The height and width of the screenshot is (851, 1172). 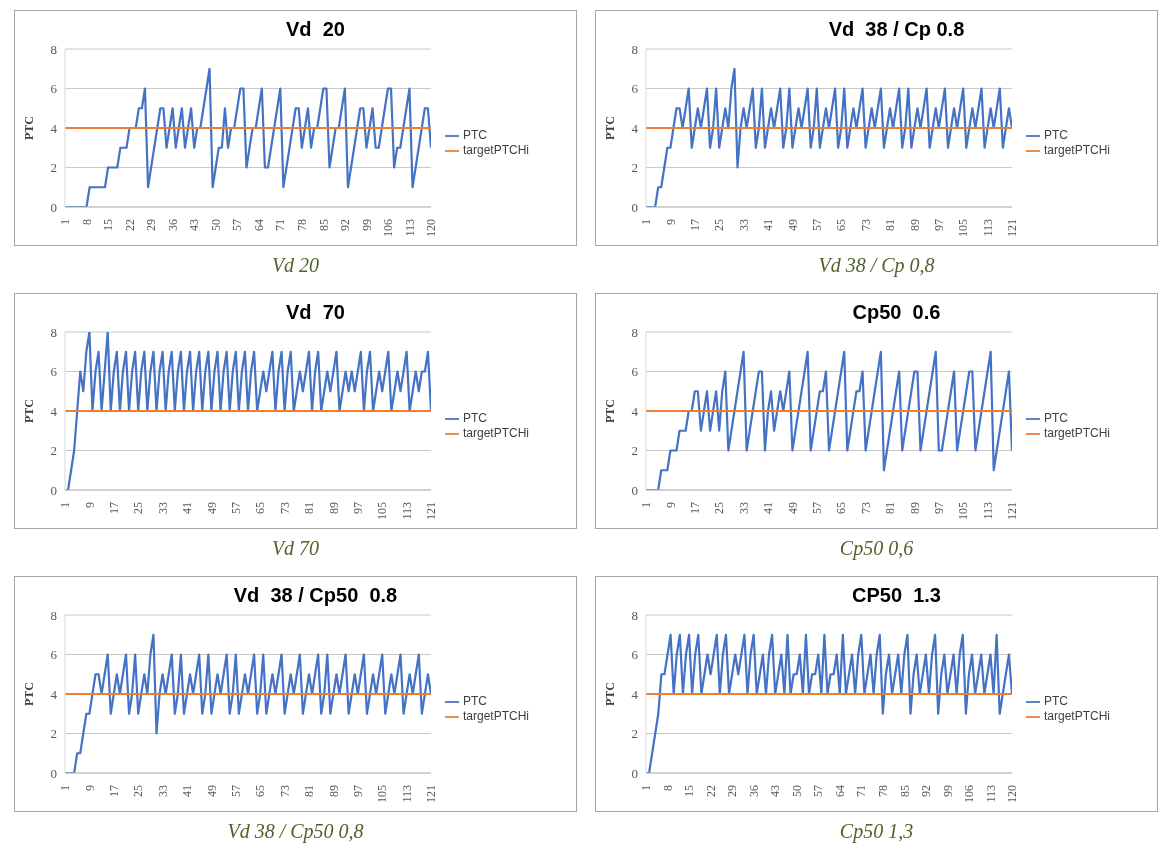 What do you see at coordinates (108, 225) in the screenshot?
I see `x-tick-label: 15` at bounding box center [108, 225].